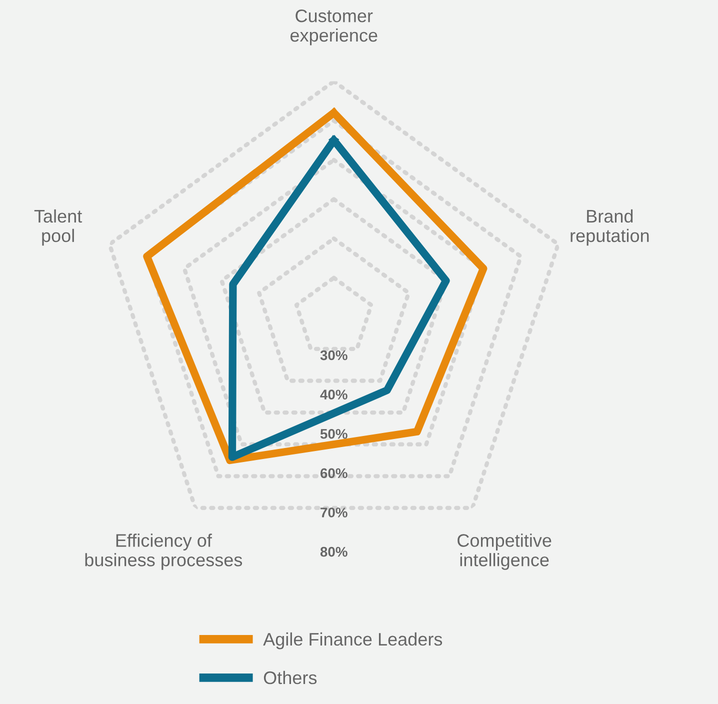 This screenshot has width=718, height=704. I want to click on y-tick-label: 30%, so click(334, 355).